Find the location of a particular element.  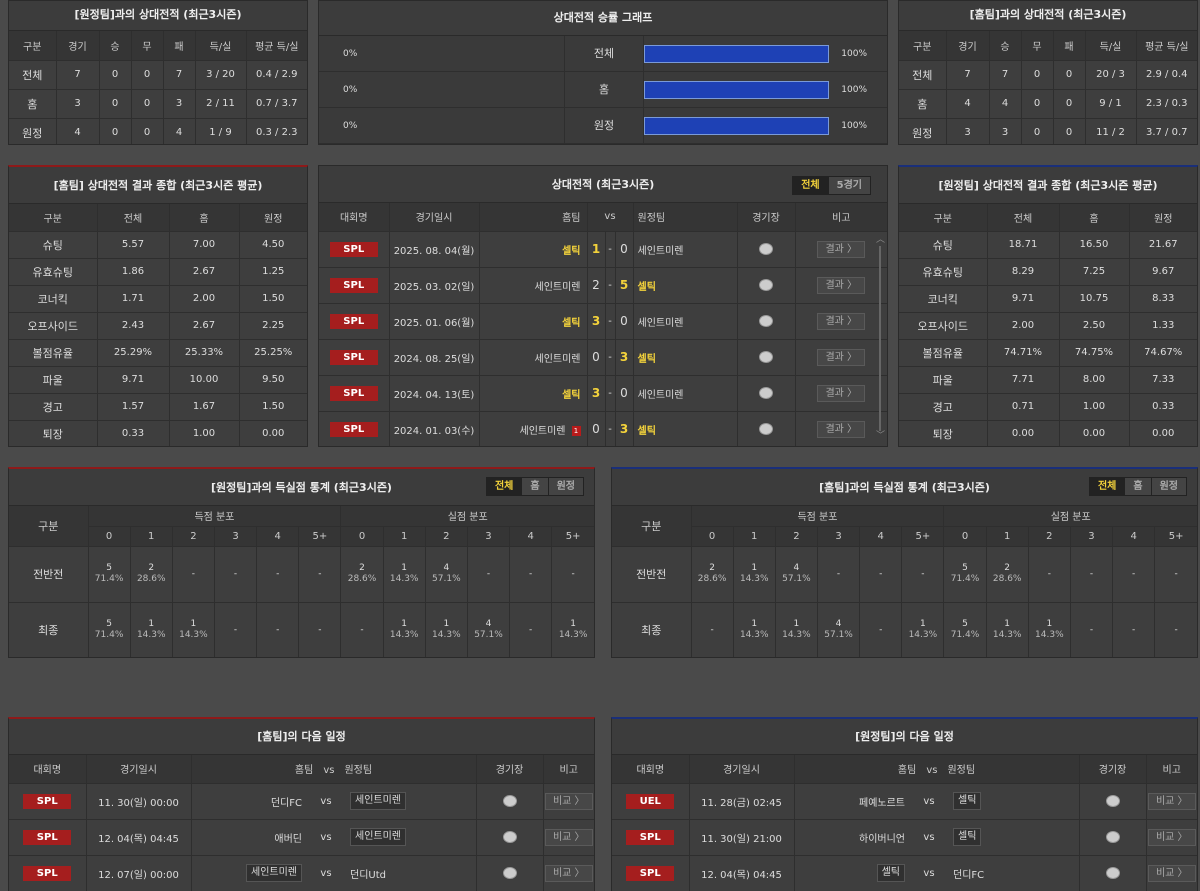

scroll-up-icon: ︿ is located at coordinates (881, 240).